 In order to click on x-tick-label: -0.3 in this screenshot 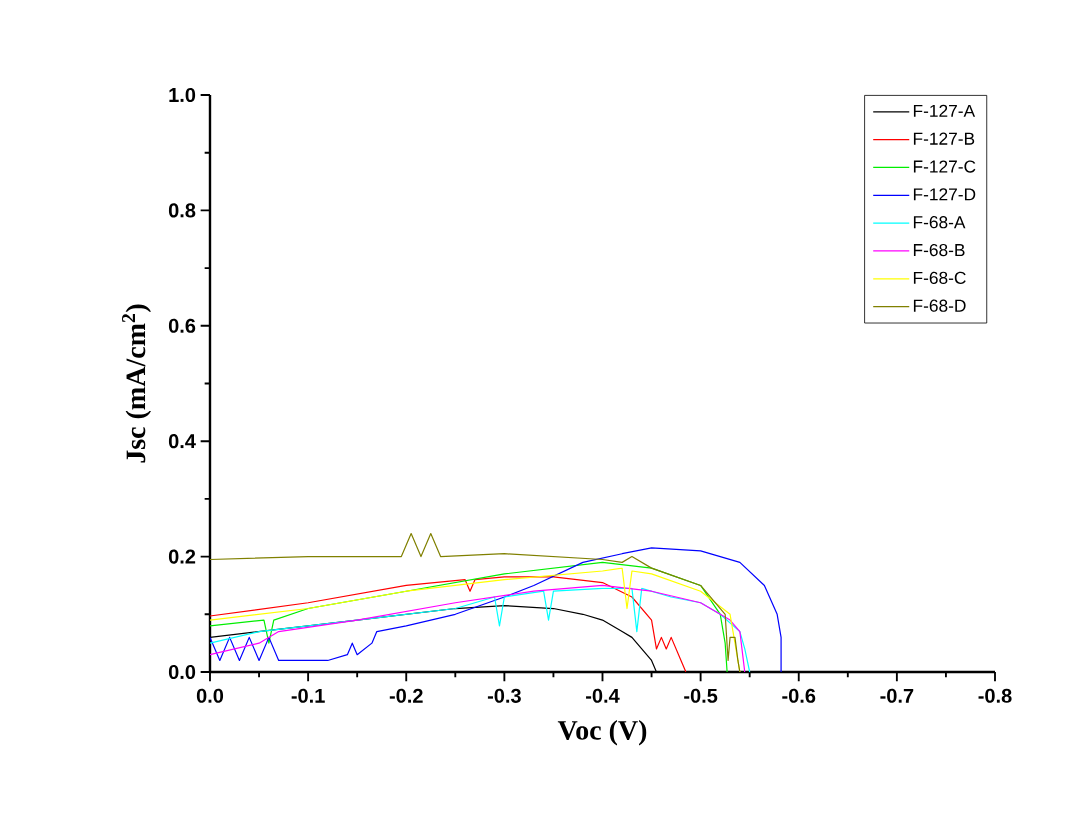, I will do `click(504, 695)`.